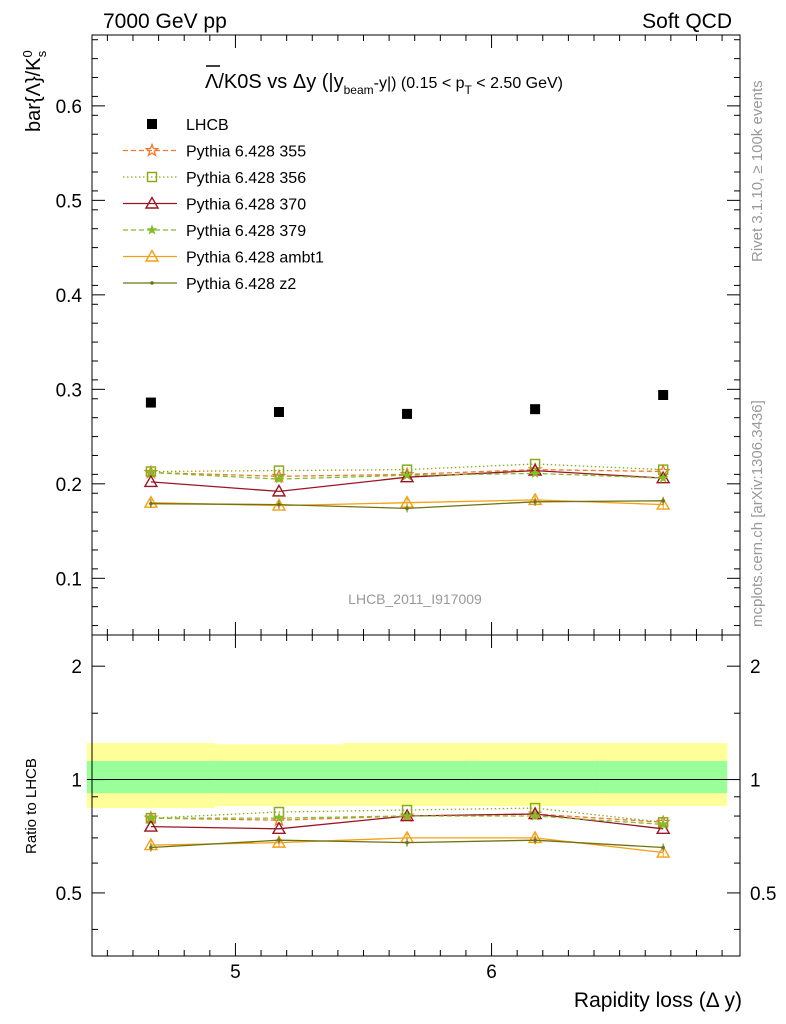 This screenshot has height=1024, width=786. What do you see at coordinates (31, 806) in the screenshot?
I see `ratio-y-axis-label: Ratio to LHCB` at bounding box center [31, 806].